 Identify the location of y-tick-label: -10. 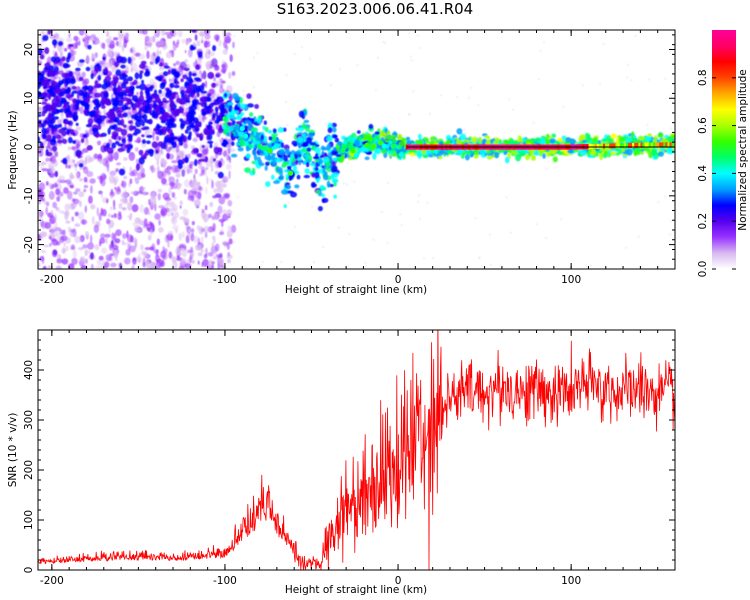
(29, 195).